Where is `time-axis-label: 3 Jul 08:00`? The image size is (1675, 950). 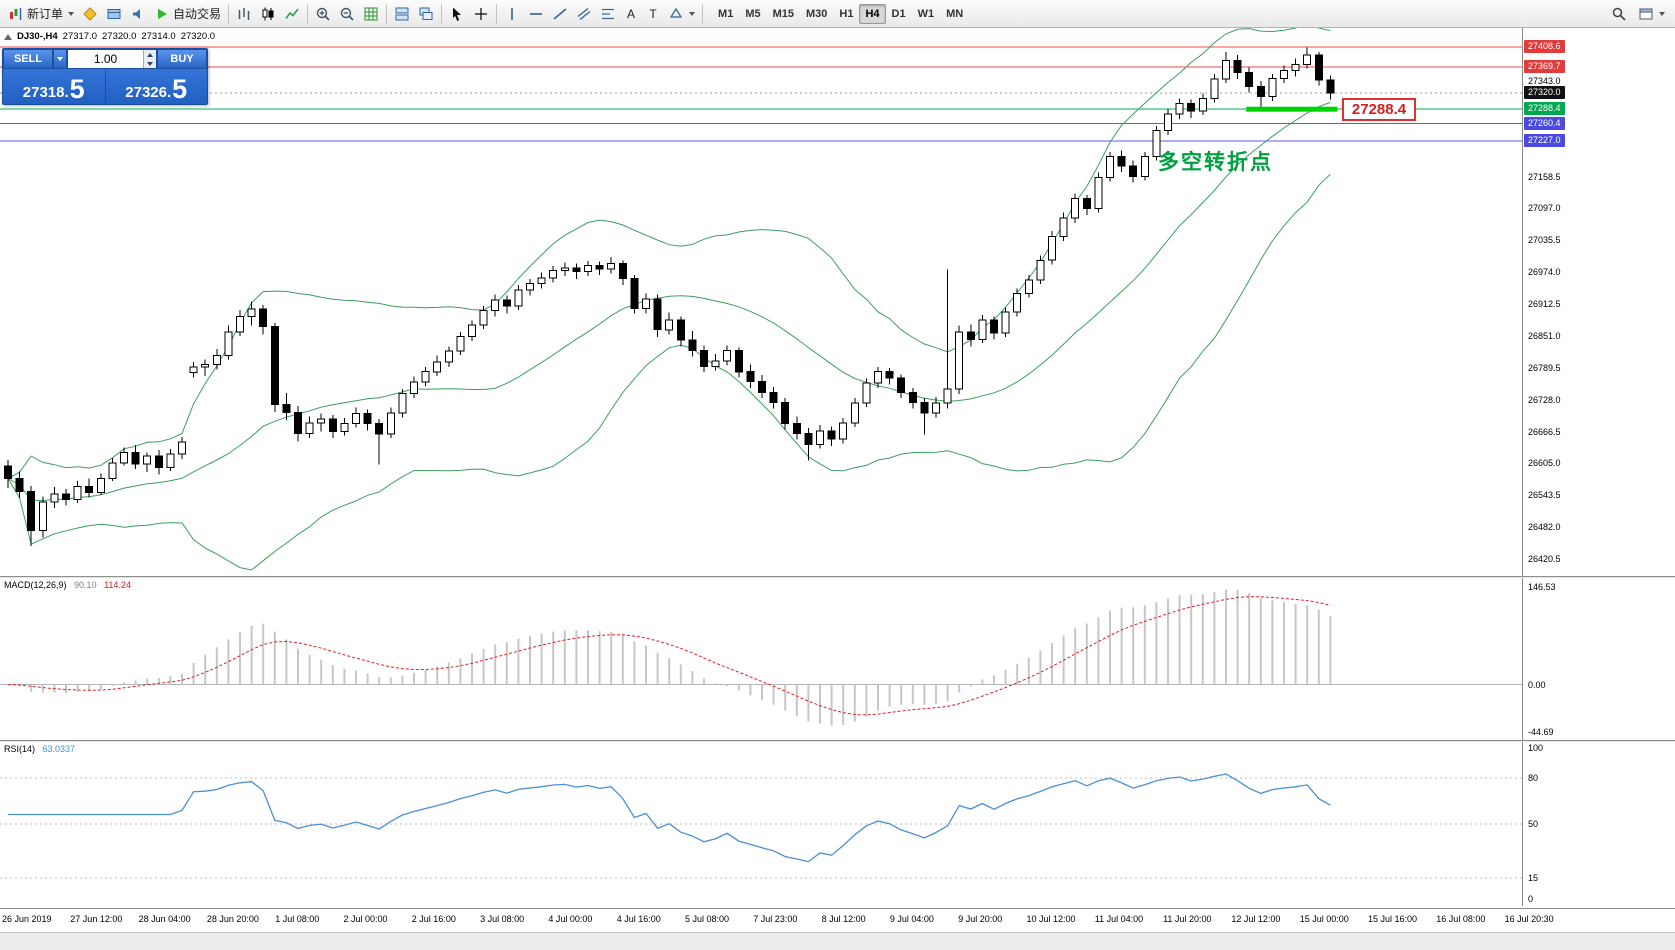 time-axis-label: 3 Jul 08:00 is located at coordinates (502, 919).